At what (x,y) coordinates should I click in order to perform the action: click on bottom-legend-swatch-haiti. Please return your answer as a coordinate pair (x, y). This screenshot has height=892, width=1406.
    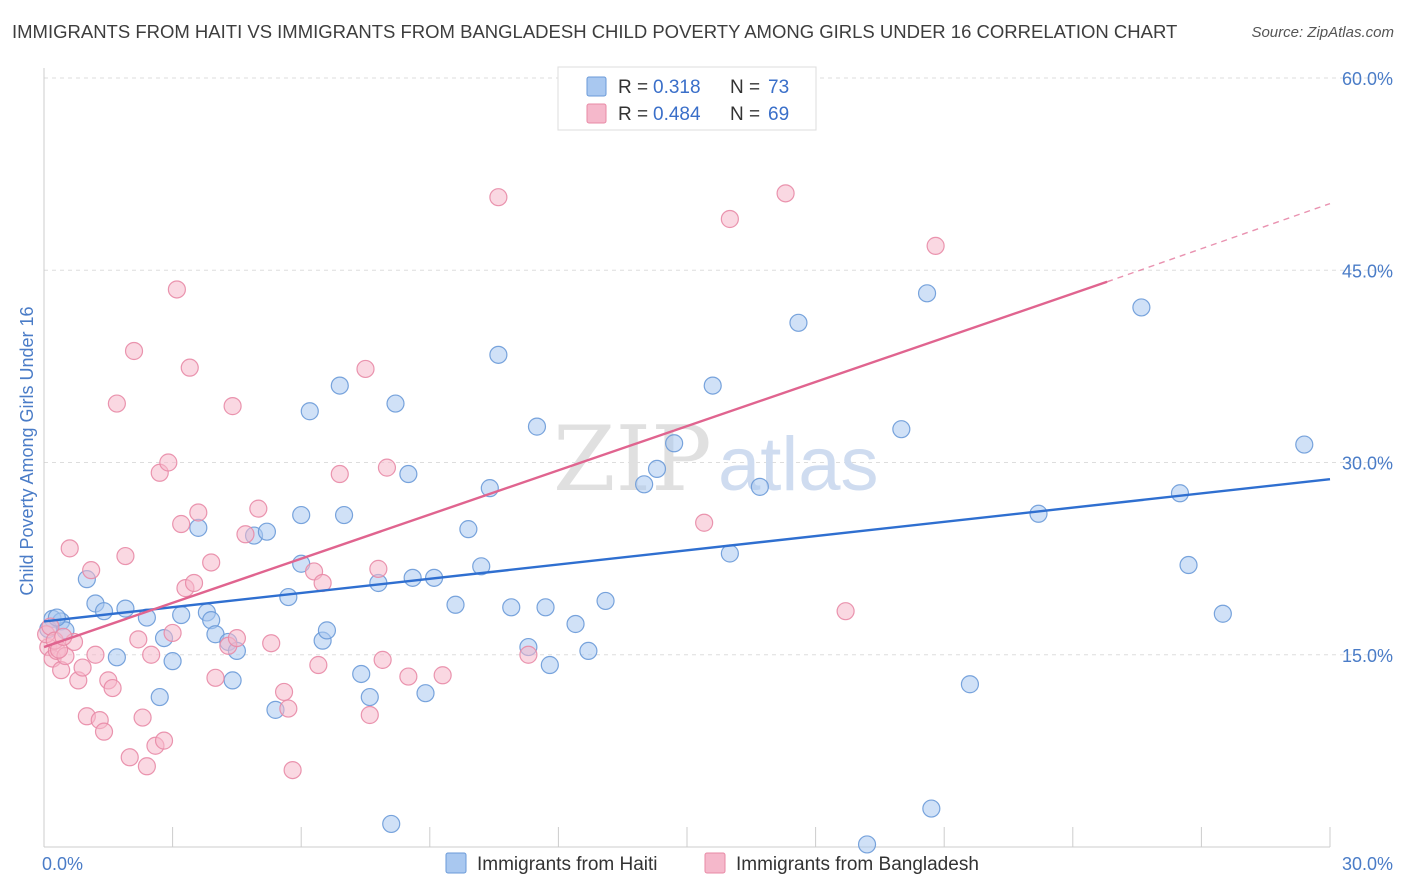
    Looking at the image, I should click on (456, 863).